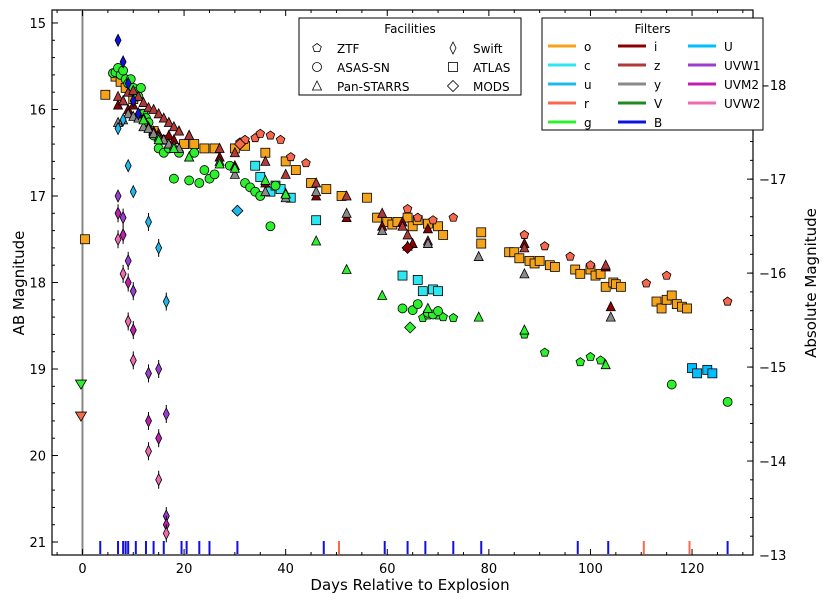 This screenshot has width=830, height=604. I want to click on x-tick-label: 120, so click(692, 569).